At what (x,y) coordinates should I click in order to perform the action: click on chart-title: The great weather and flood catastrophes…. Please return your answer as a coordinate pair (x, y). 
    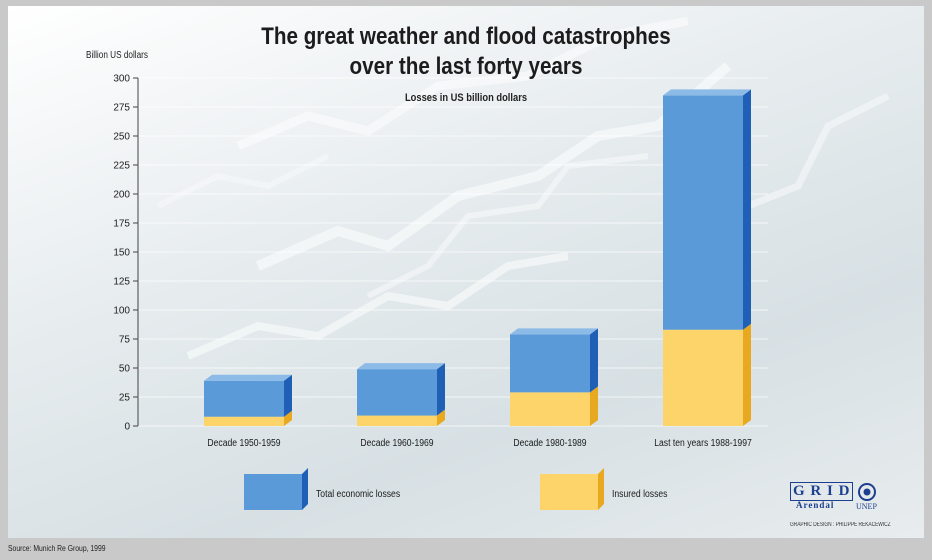
    Looking at the image, I should click on (466, 52).